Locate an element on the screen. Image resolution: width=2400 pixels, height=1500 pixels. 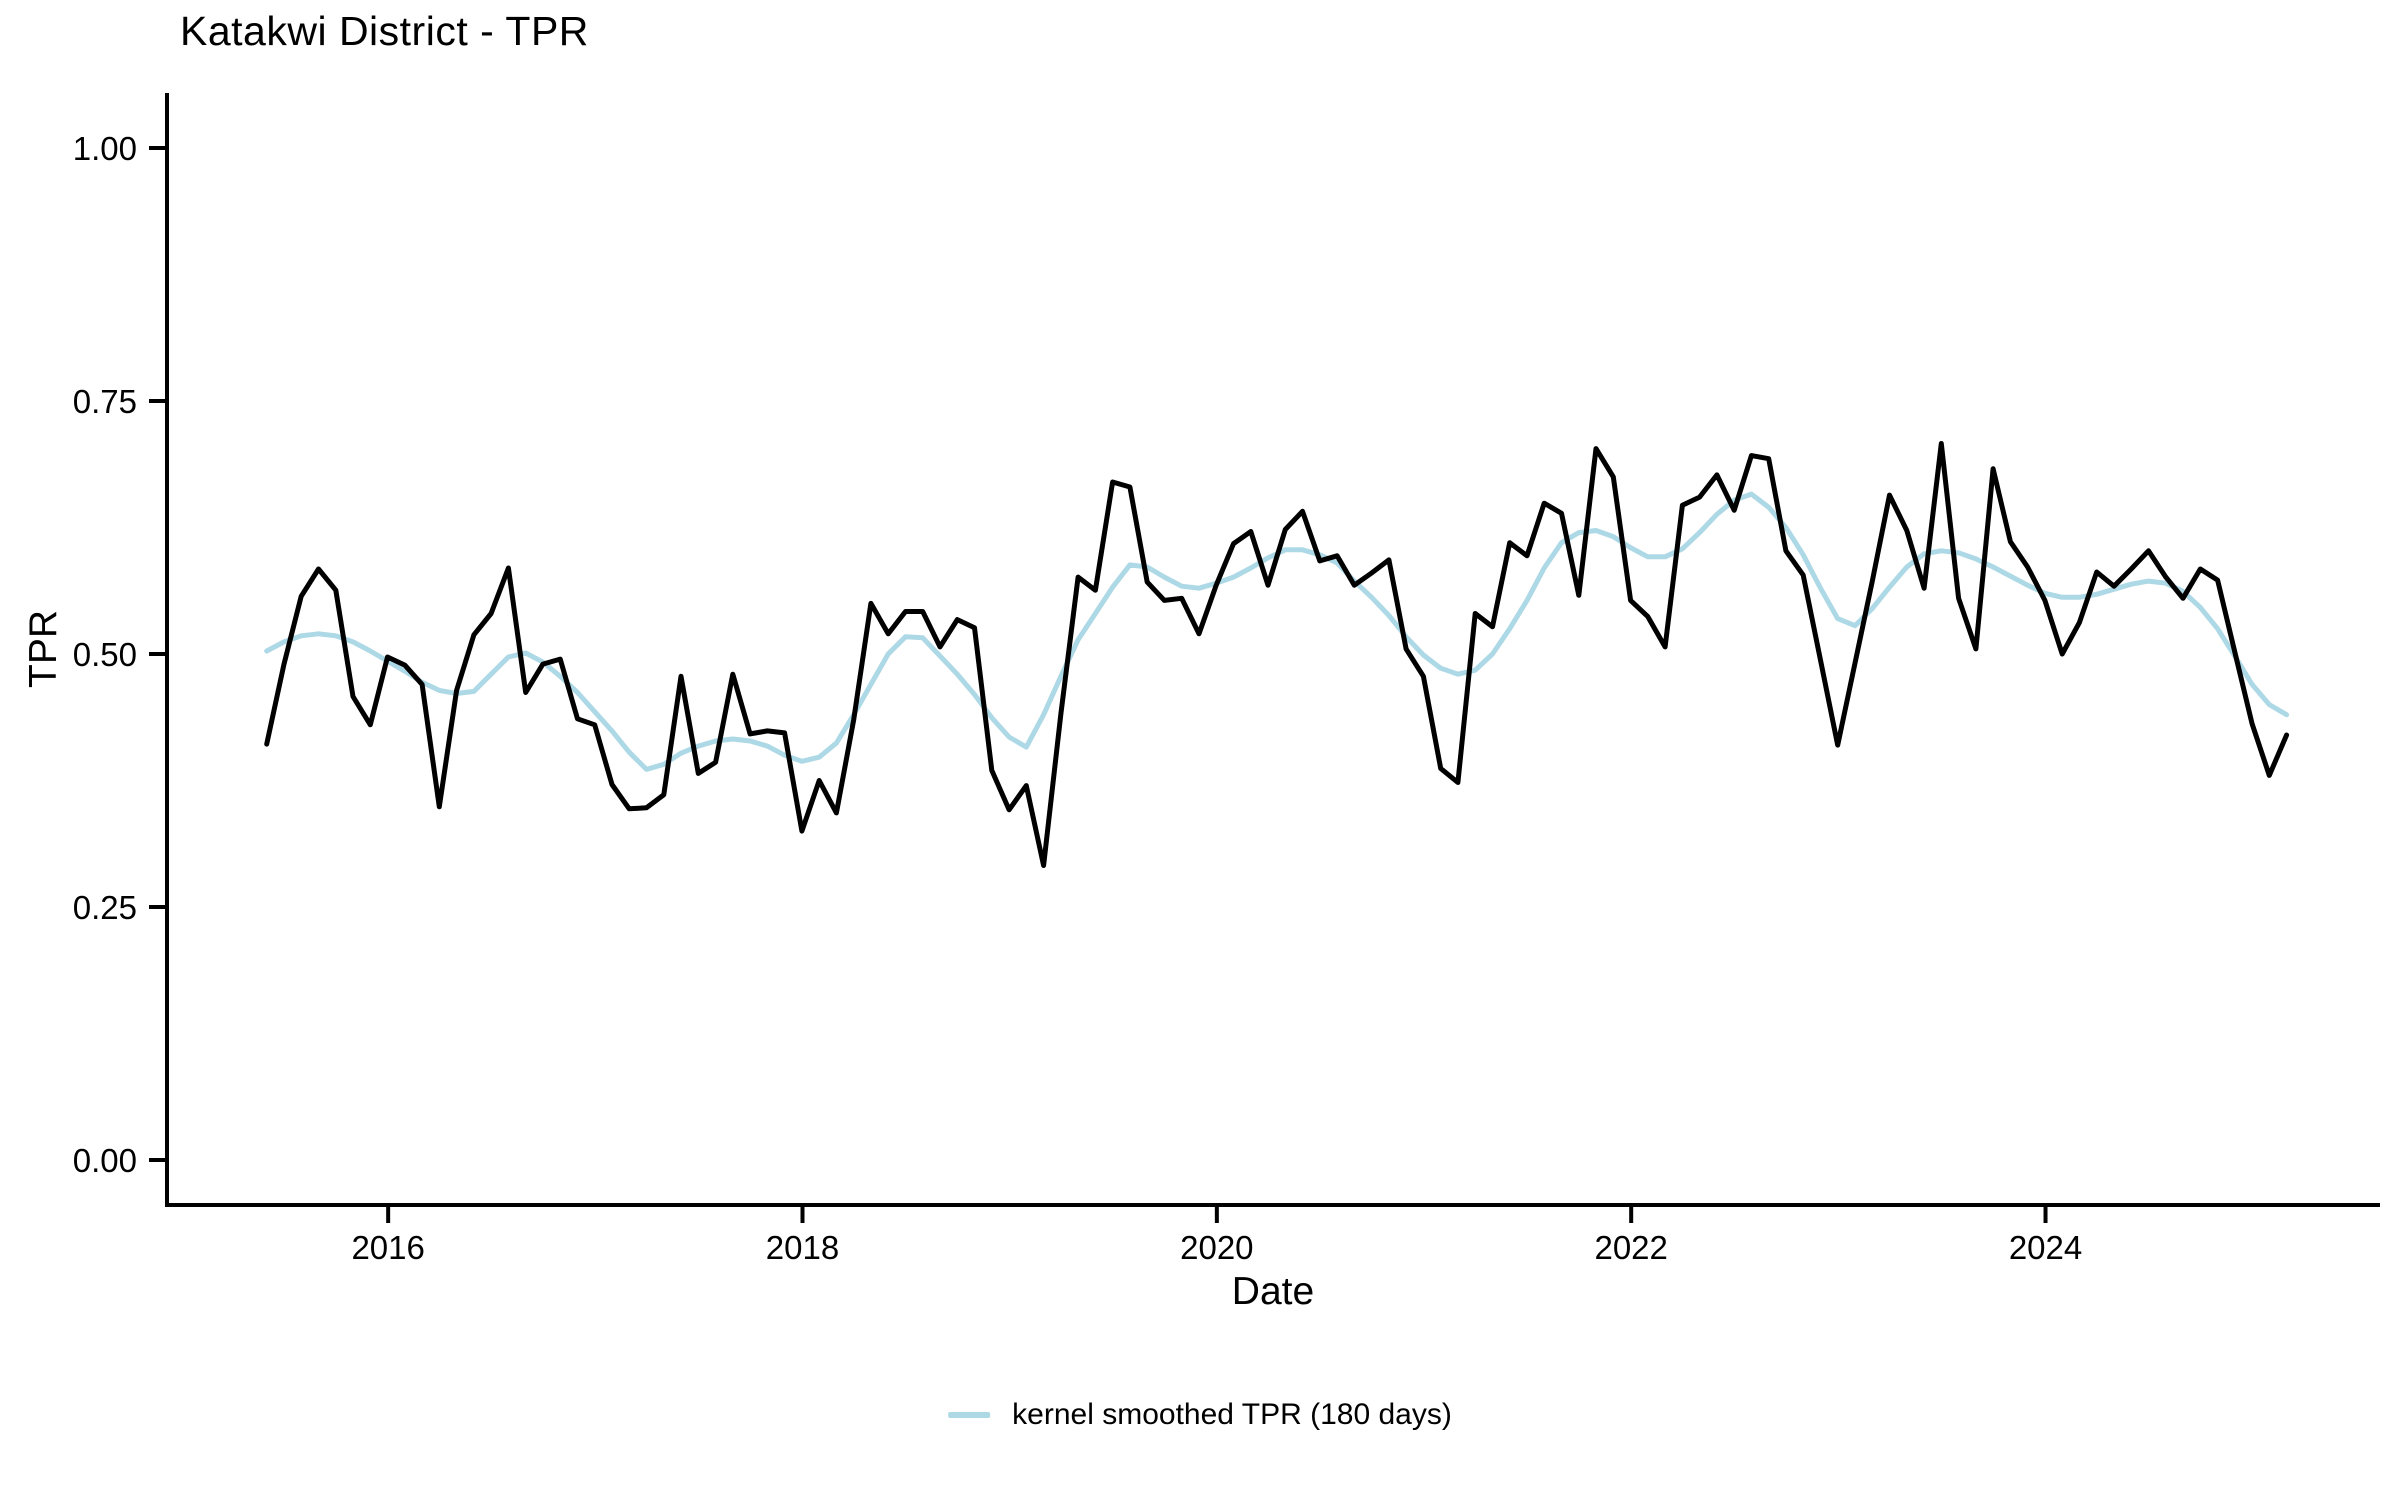
x-tick-label: 2018 is located at coordinates (802, 1247).